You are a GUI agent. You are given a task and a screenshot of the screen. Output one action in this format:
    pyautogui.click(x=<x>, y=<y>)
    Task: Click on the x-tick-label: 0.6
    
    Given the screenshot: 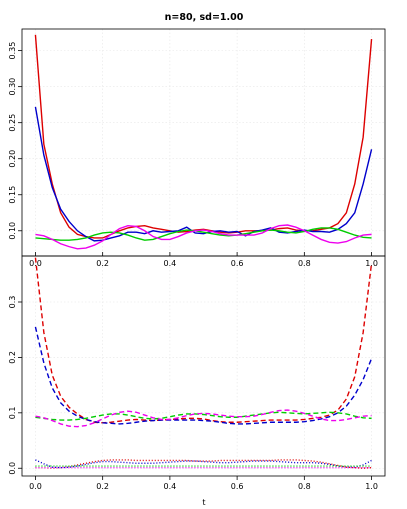 What is the action you would take?
    pyautogui.click(x=237, y=486)
    